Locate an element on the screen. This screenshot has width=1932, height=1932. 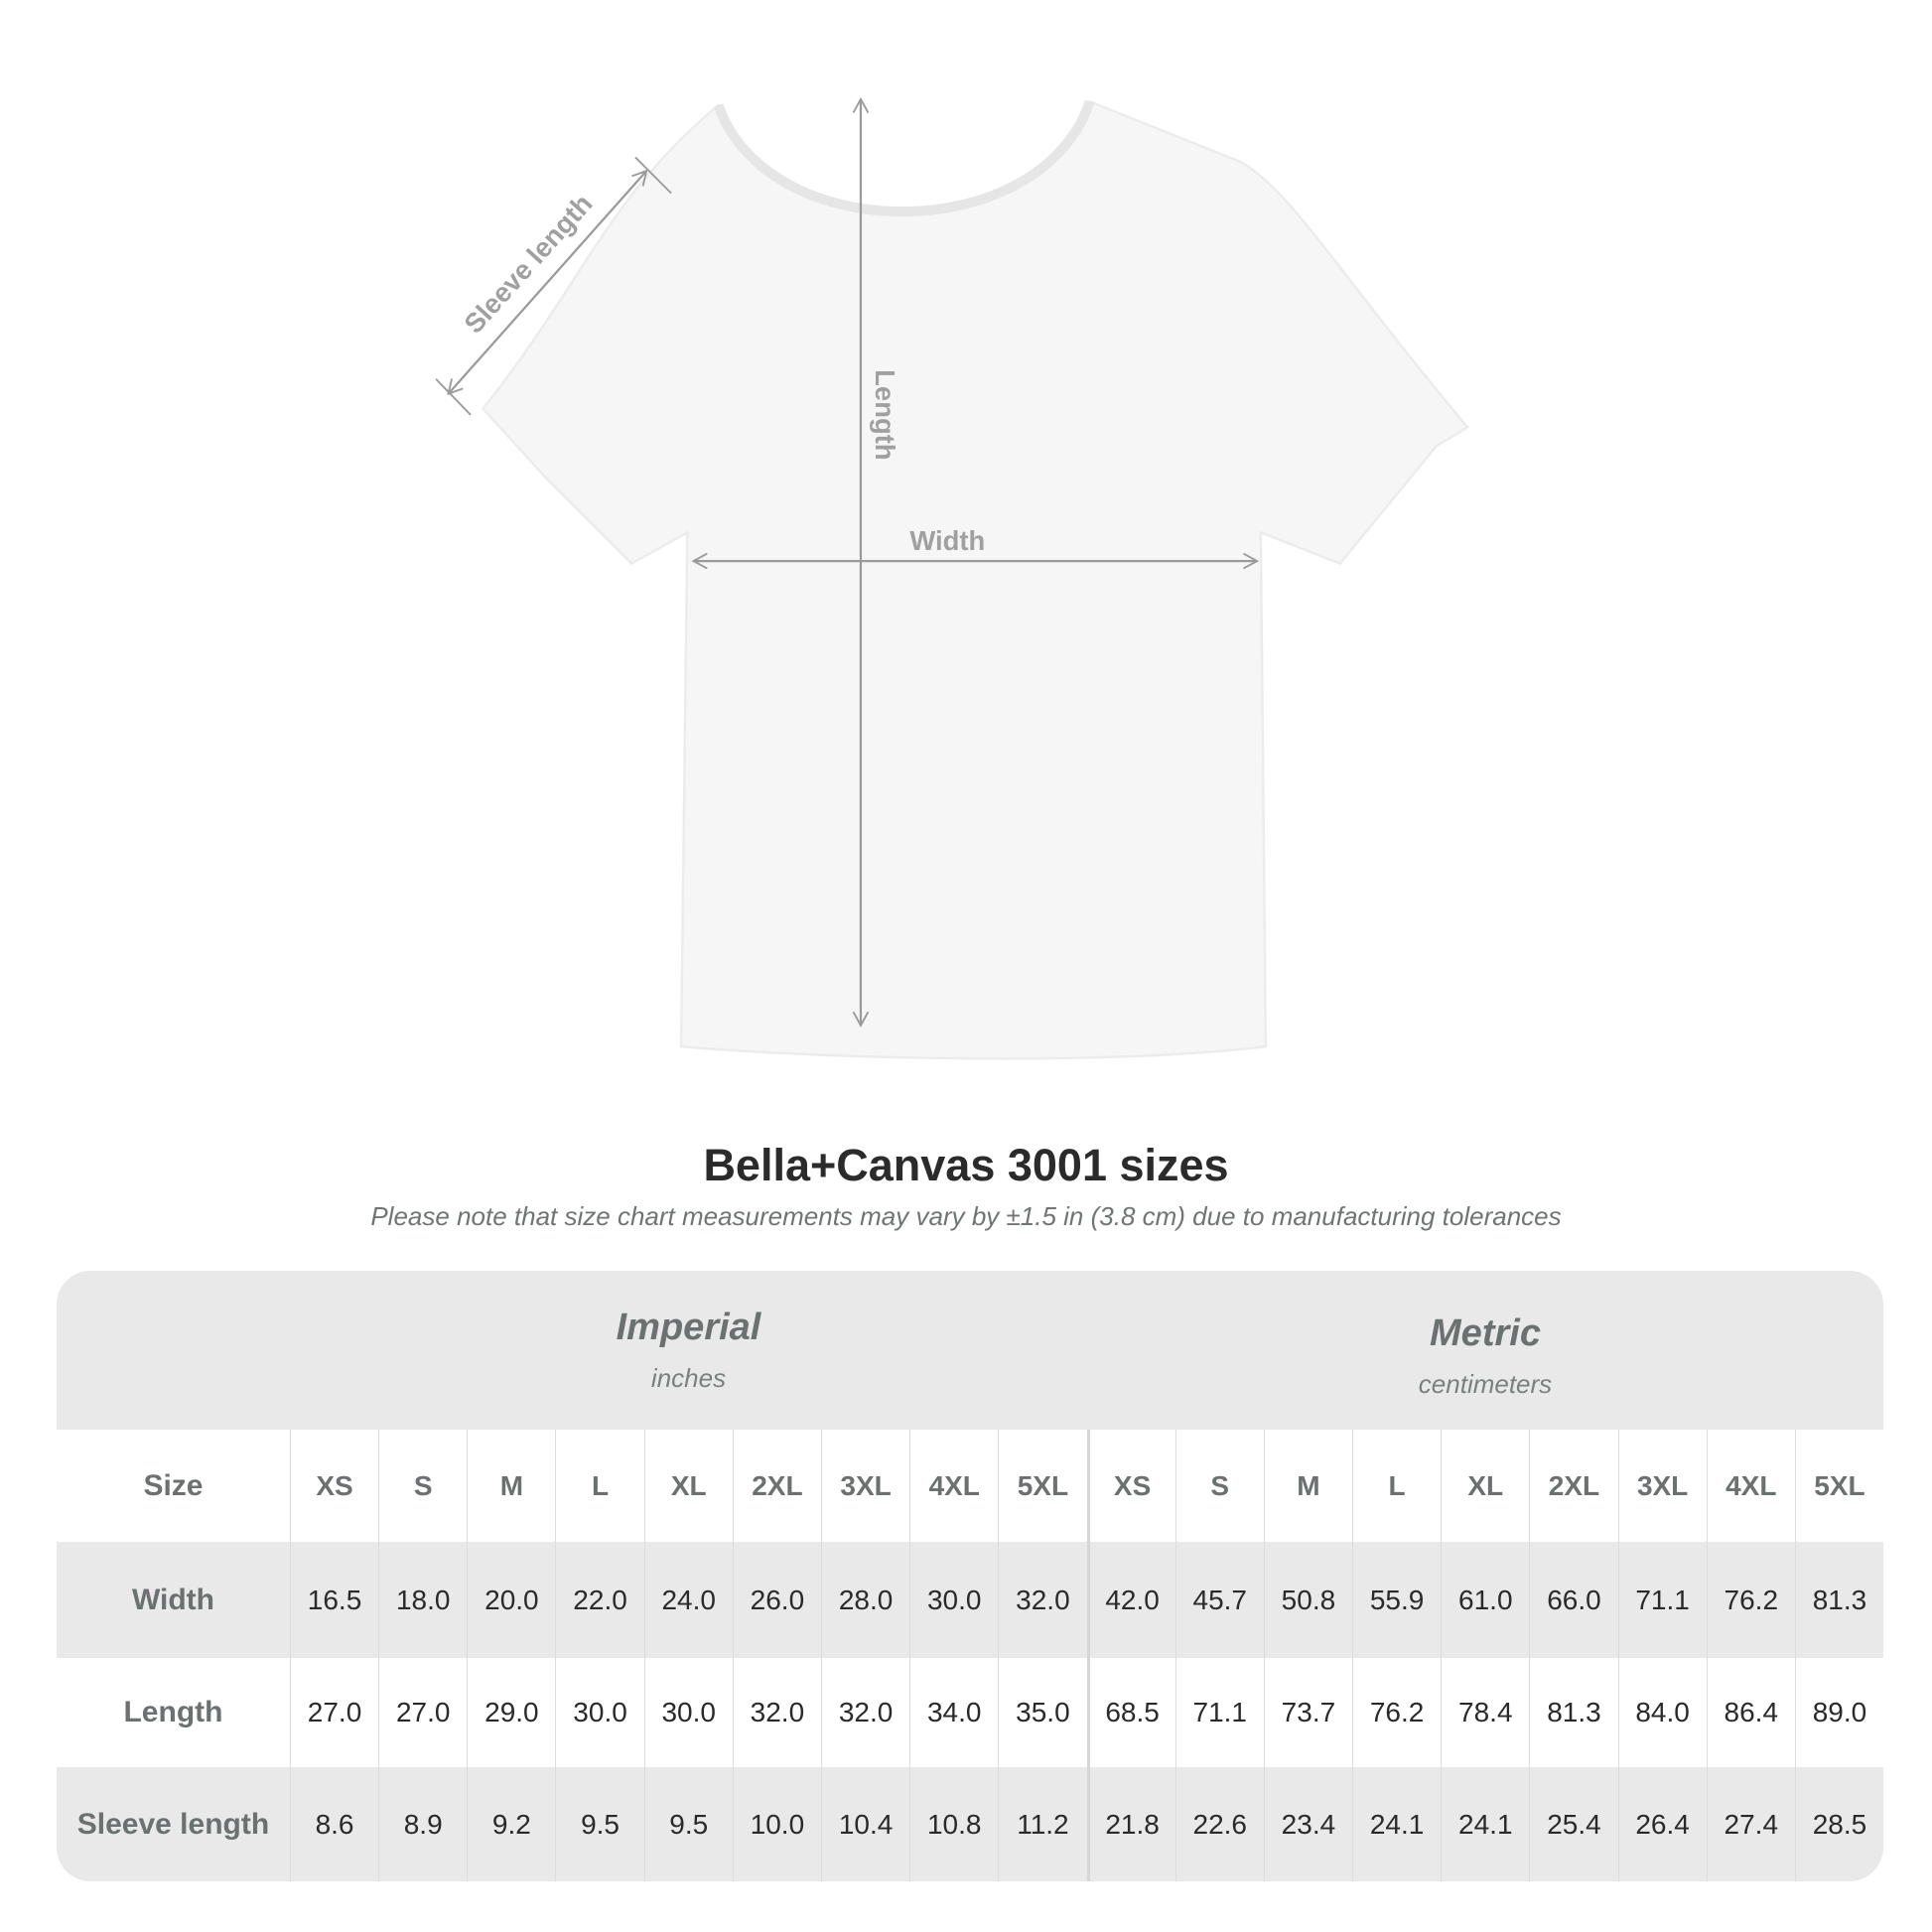
value-cell: 10.8 is located at coordinates (954, 1824).